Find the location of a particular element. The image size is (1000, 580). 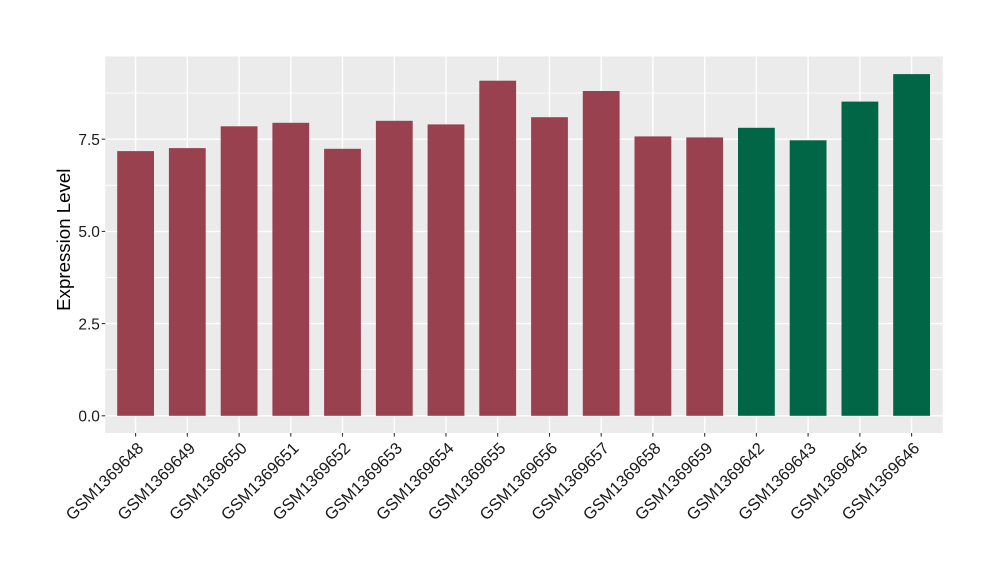

svg-text: 7.5 is located at coordinates (89, 140).